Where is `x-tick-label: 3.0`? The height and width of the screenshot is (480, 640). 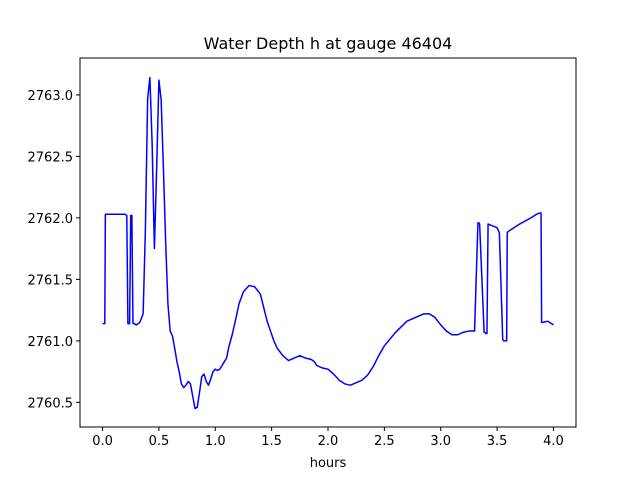
x-tick-label: 3.0 is located at coordinates (440, 441).